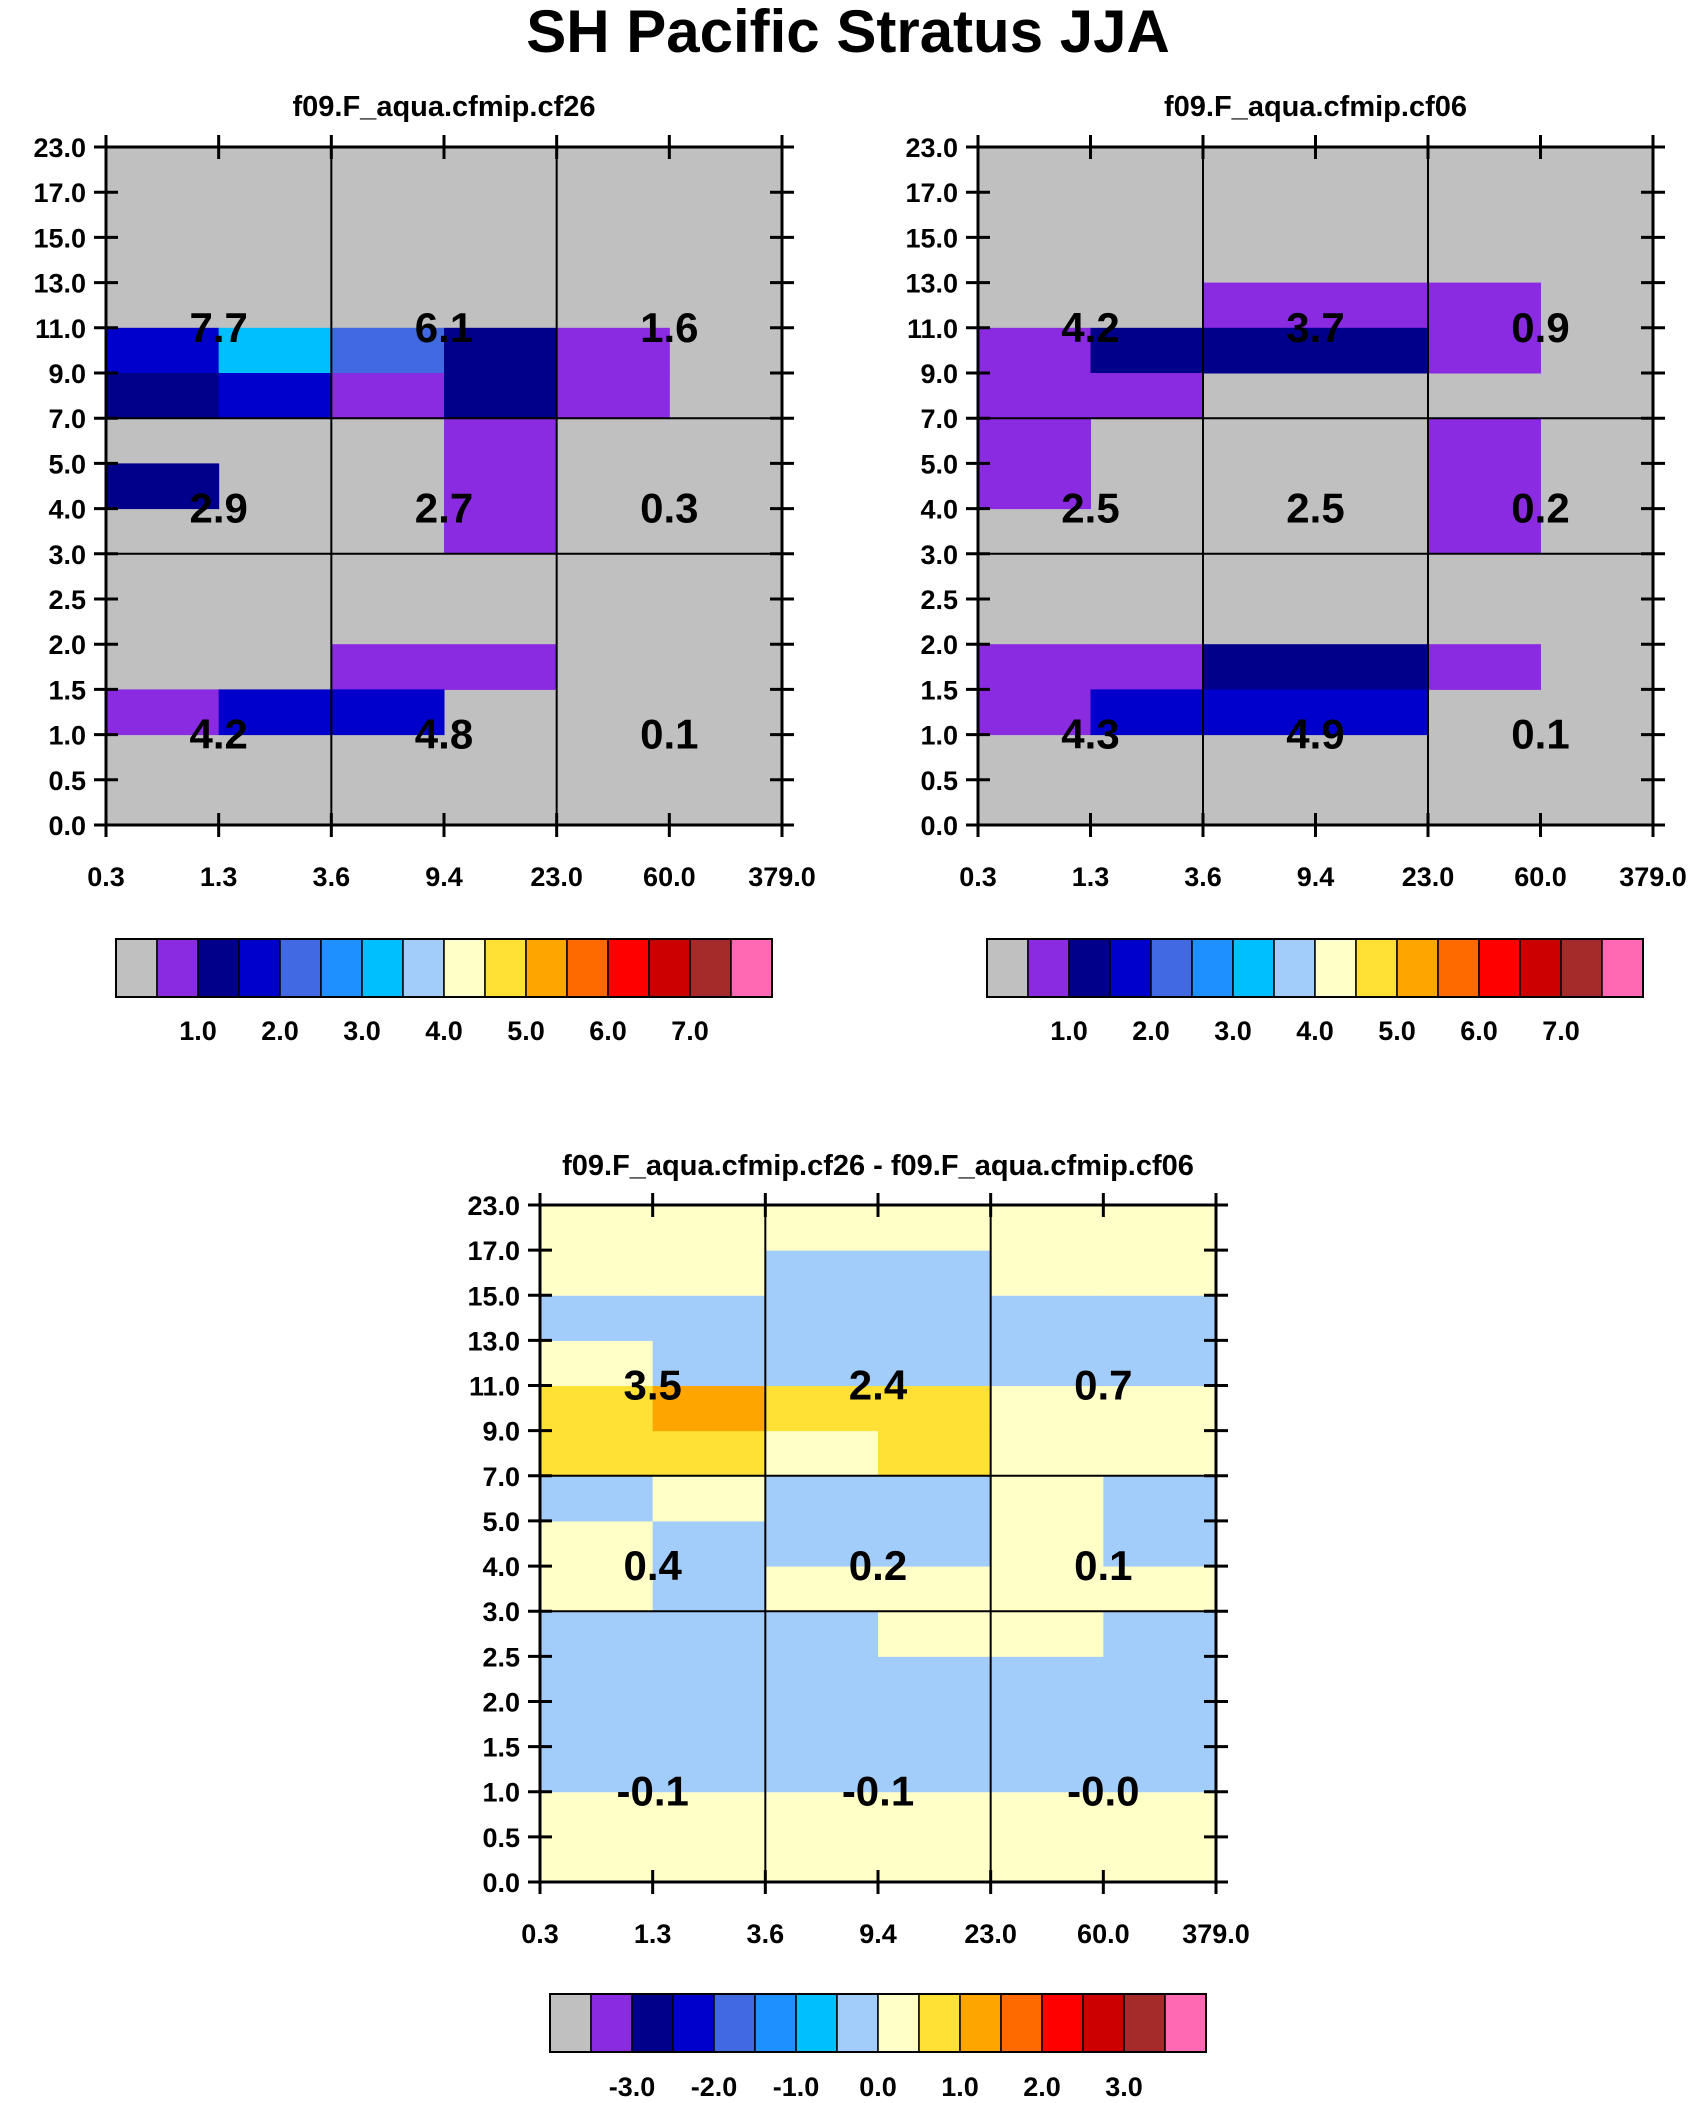 The image size is (1696, 2103). What do you see at coordinates (690, 1031) in the screenshot?
I see `colorbar-label: 7.0` at bounding box center [690, 1031].